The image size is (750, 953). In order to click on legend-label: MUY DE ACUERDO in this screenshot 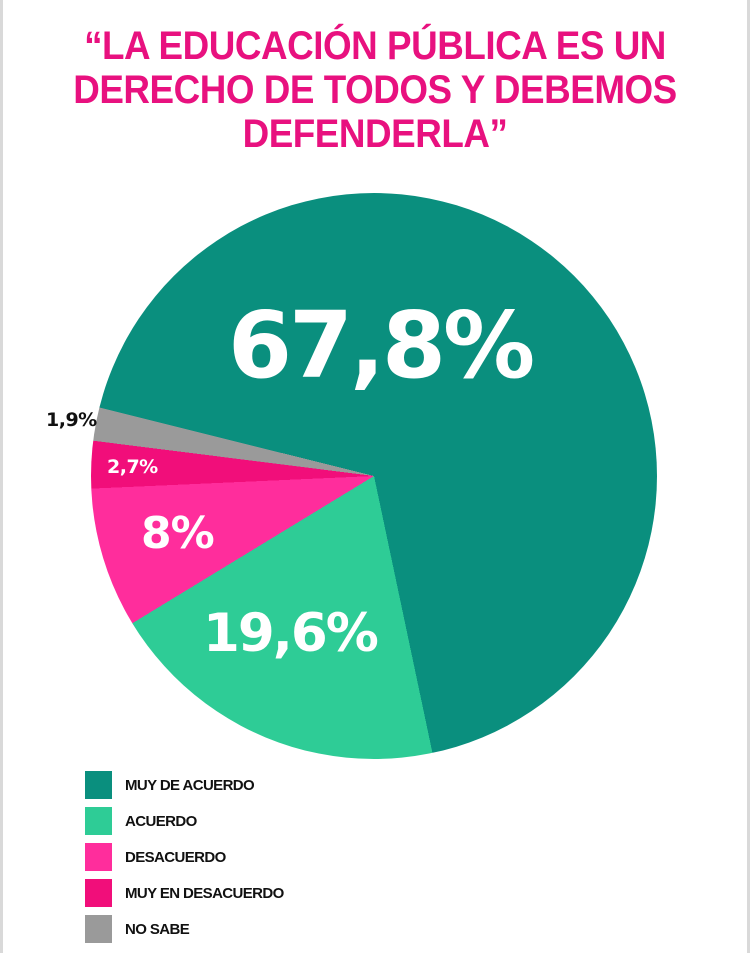, I will do `click(190, 785)`.